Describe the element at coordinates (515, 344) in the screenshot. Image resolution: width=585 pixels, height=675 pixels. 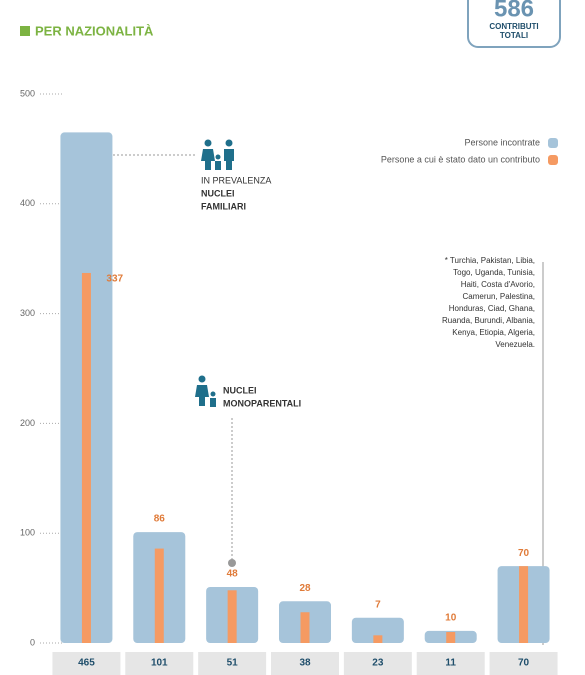
I see `footnote: Venezuela.` at that location.